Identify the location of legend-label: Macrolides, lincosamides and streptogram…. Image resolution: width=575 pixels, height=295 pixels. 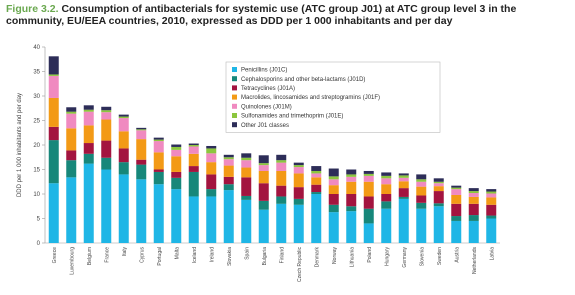
(310, 98).